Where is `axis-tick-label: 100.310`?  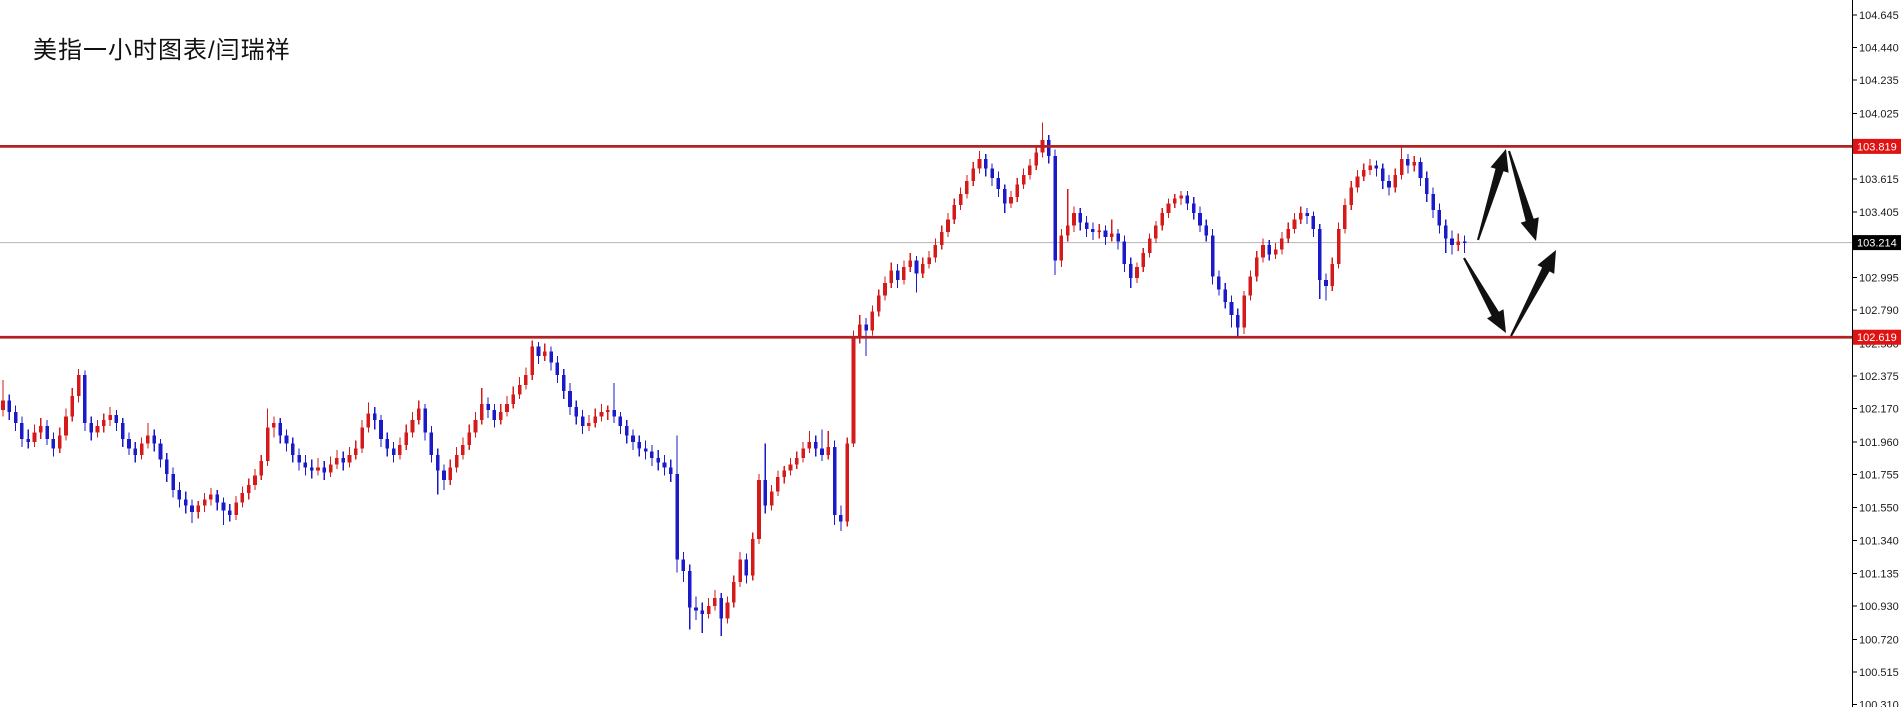 axis-tick-label: 100.310 is located at coordinates (1879, 703).